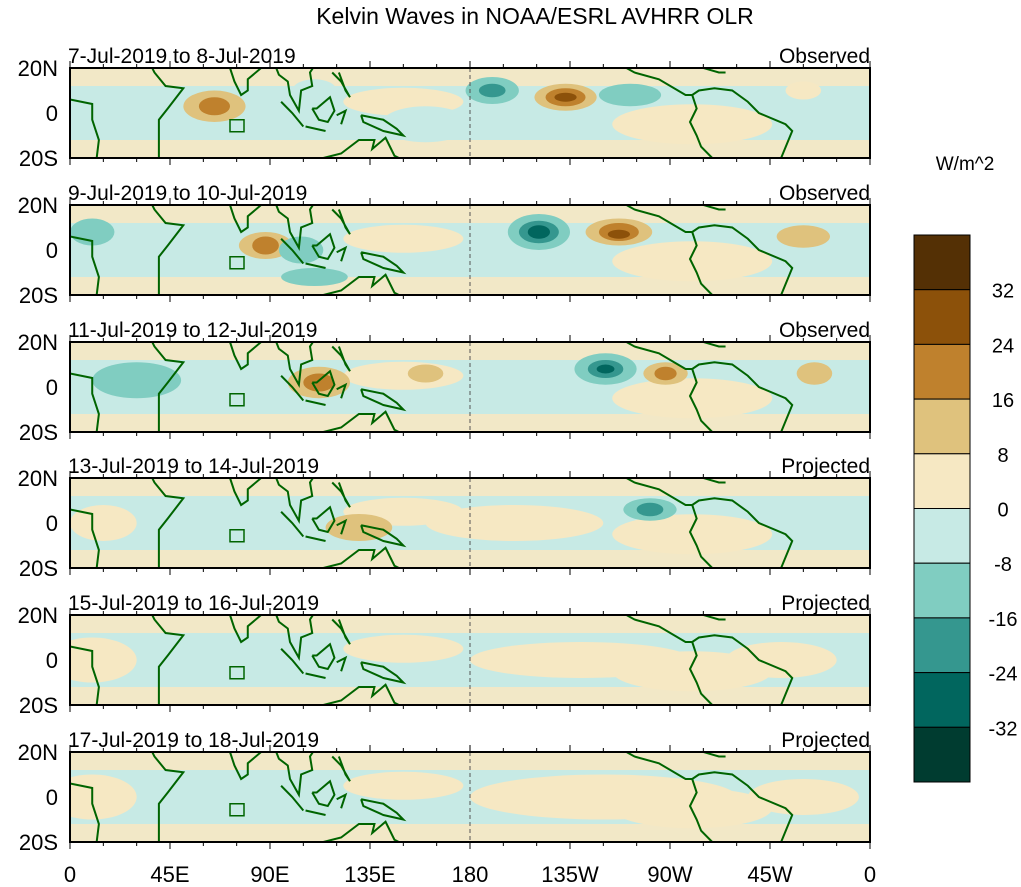 The height and width of the screenshot is (887, 1021). I want to click on x-tick-label: 180, so click(470, 874).